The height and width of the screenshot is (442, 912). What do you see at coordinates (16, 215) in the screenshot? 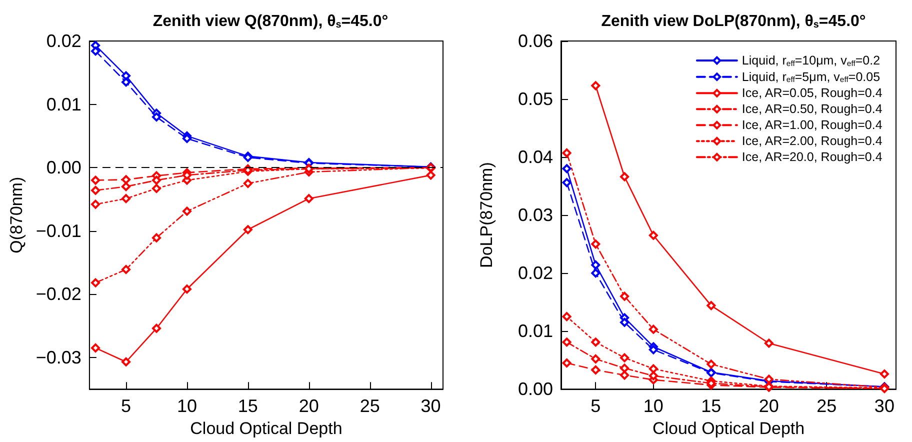
I see `y-axis-title: Q(870nm)` at bounding box center [16, 215].